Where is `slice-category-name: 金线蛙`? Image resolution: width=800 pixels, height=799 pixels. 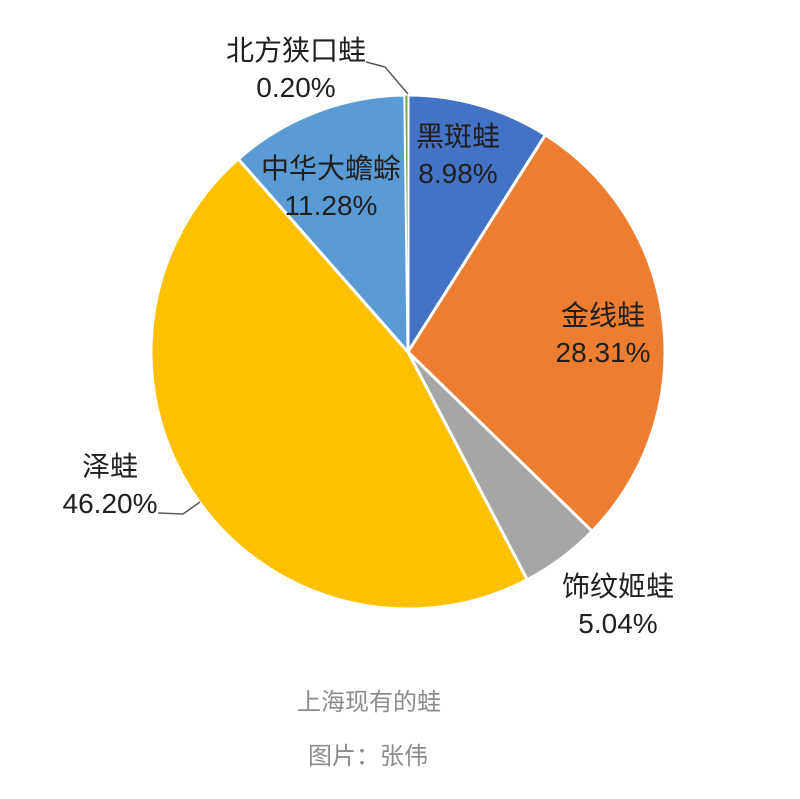
slice-category-name: 金线蛙 is located at coordinates (602, 315).